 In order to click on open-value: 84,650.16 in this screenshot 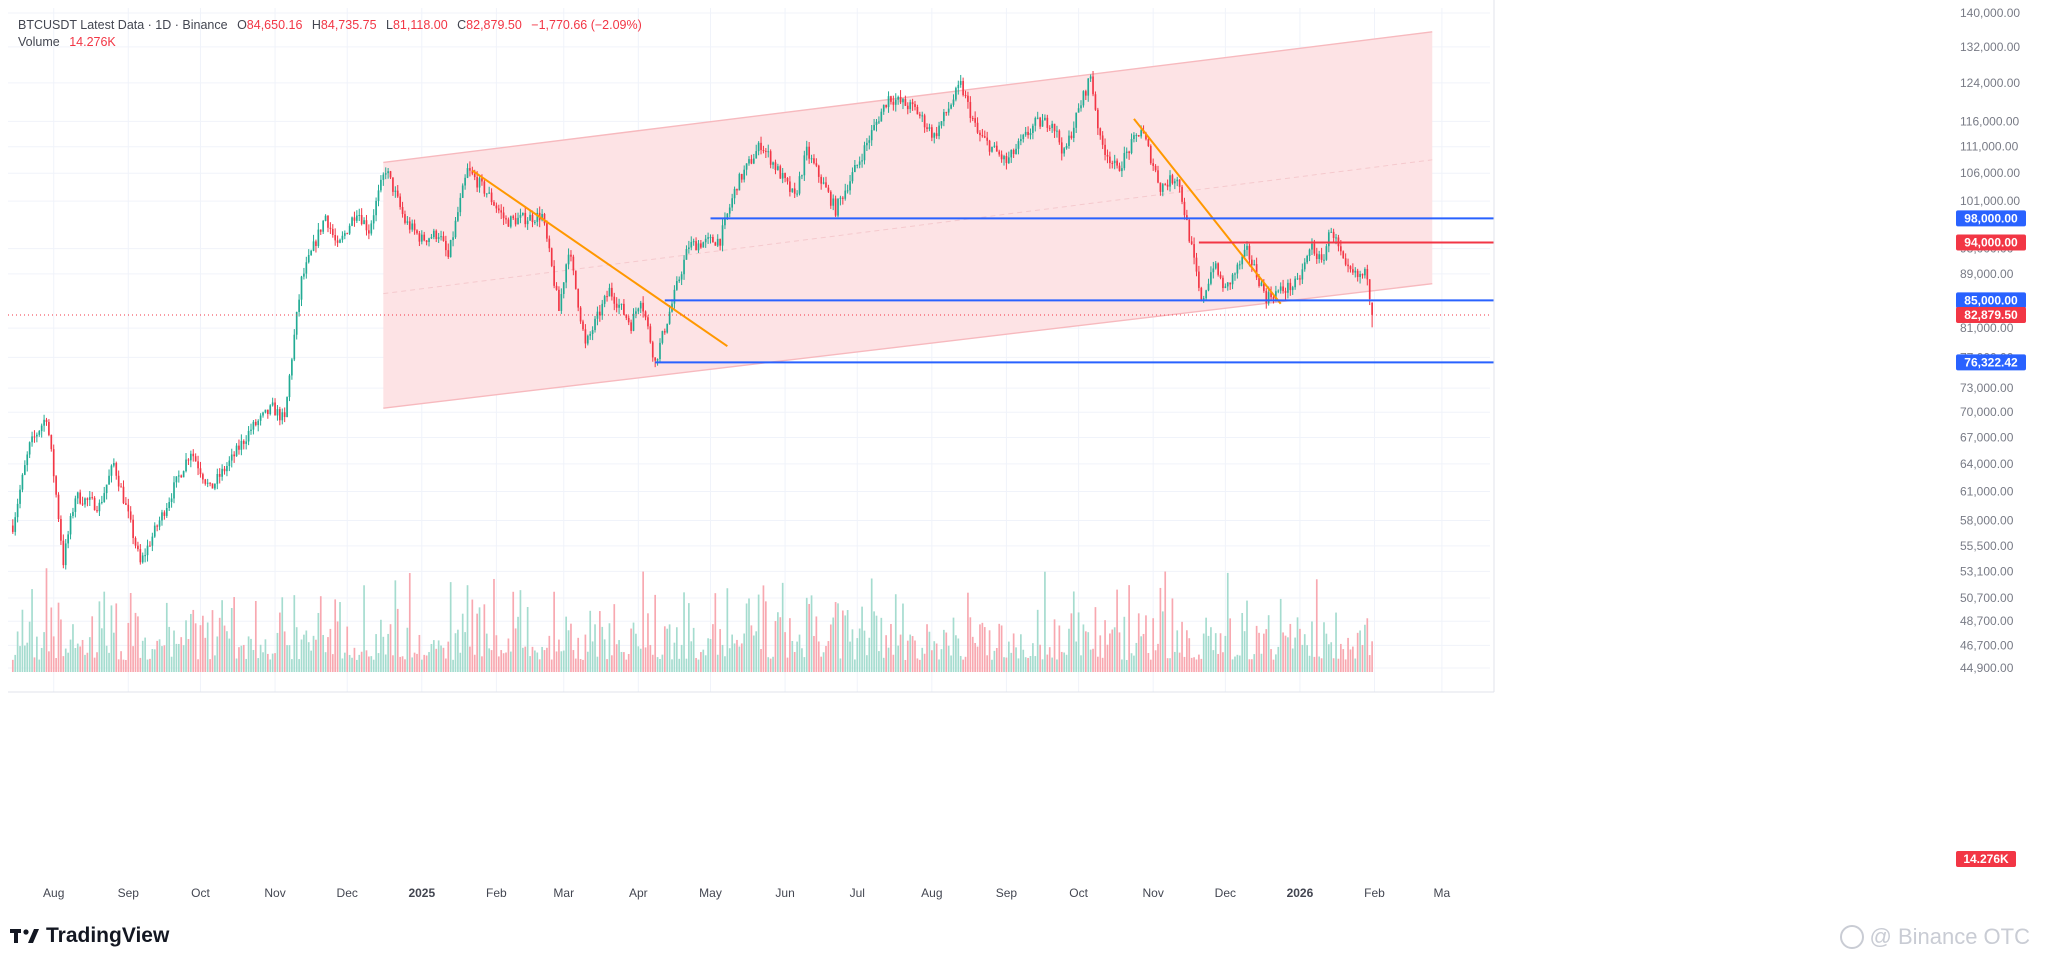, I will do `click(274, 25)`.